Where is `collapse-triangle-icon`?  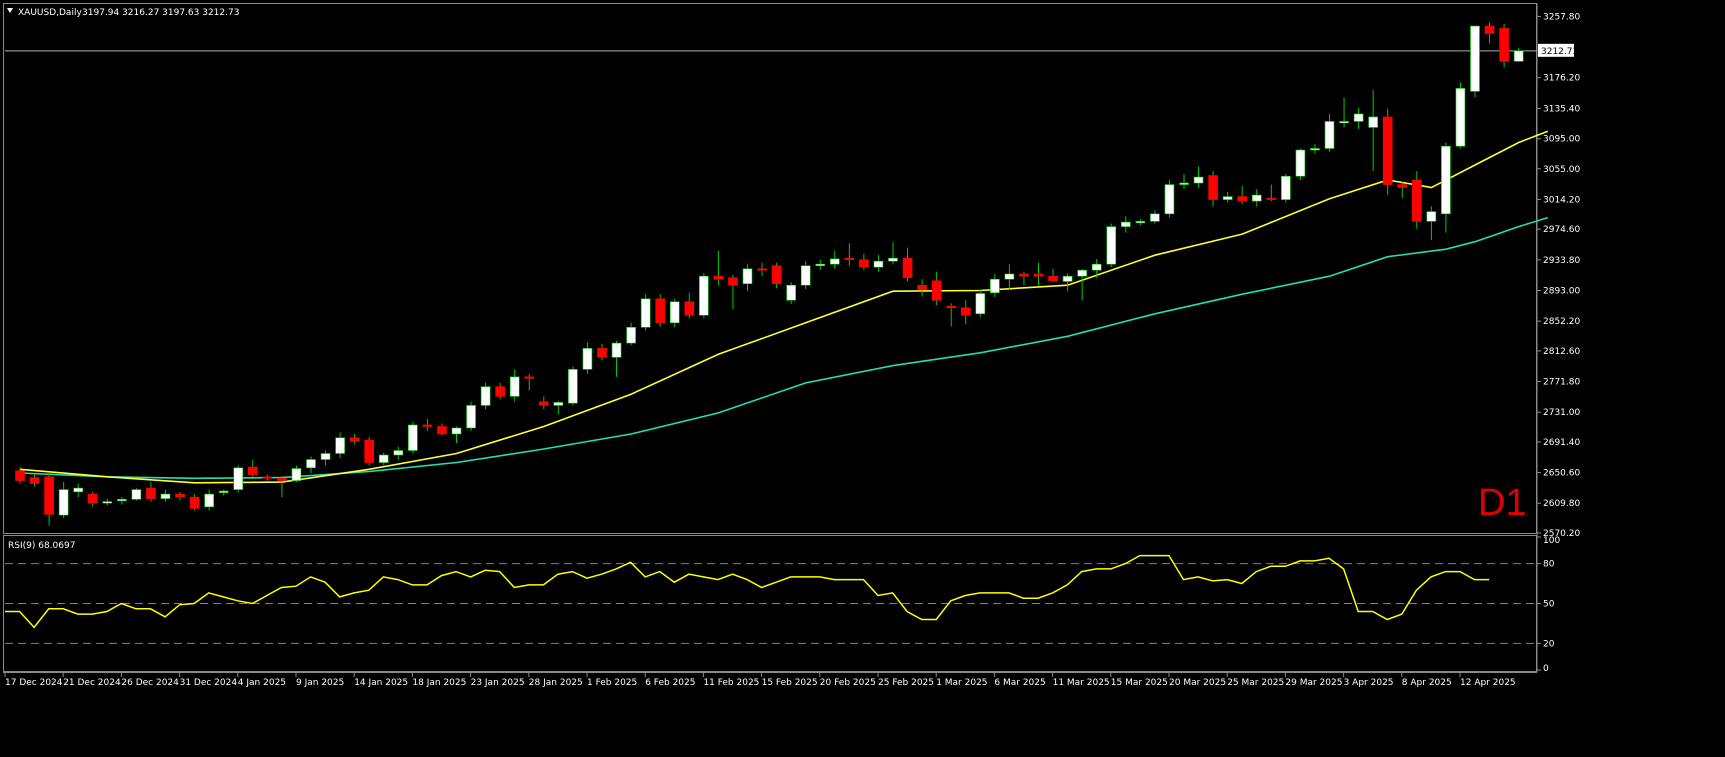
collapse-triangle-icon is located at coordinates (10, 10).